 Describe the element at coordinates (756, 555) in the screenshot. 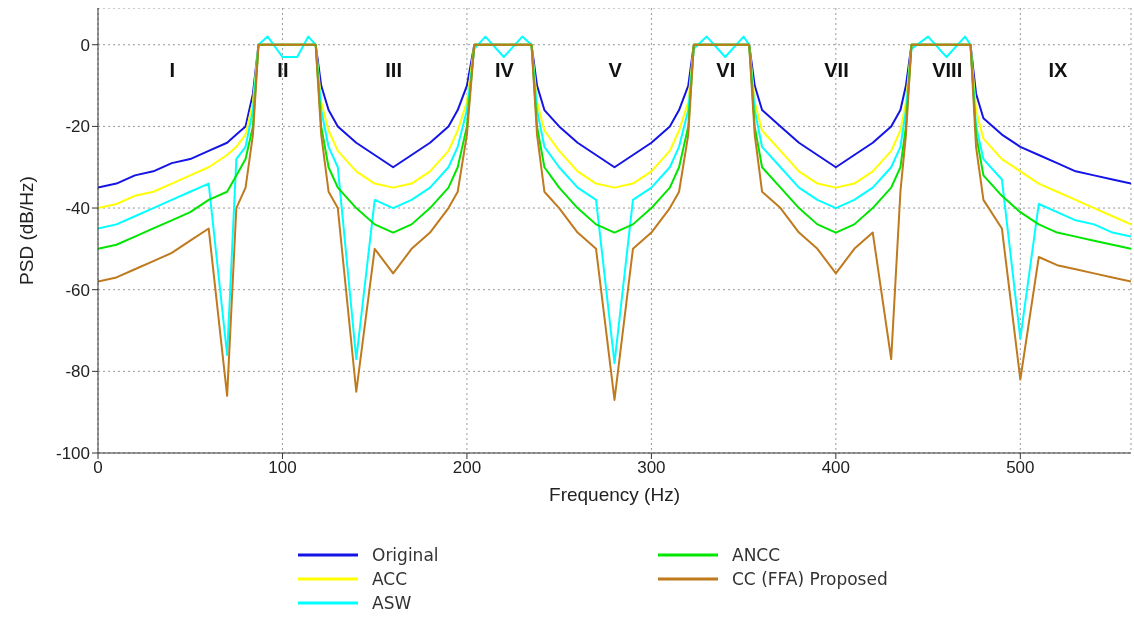

I see `legend-label: ANCC` at that location.